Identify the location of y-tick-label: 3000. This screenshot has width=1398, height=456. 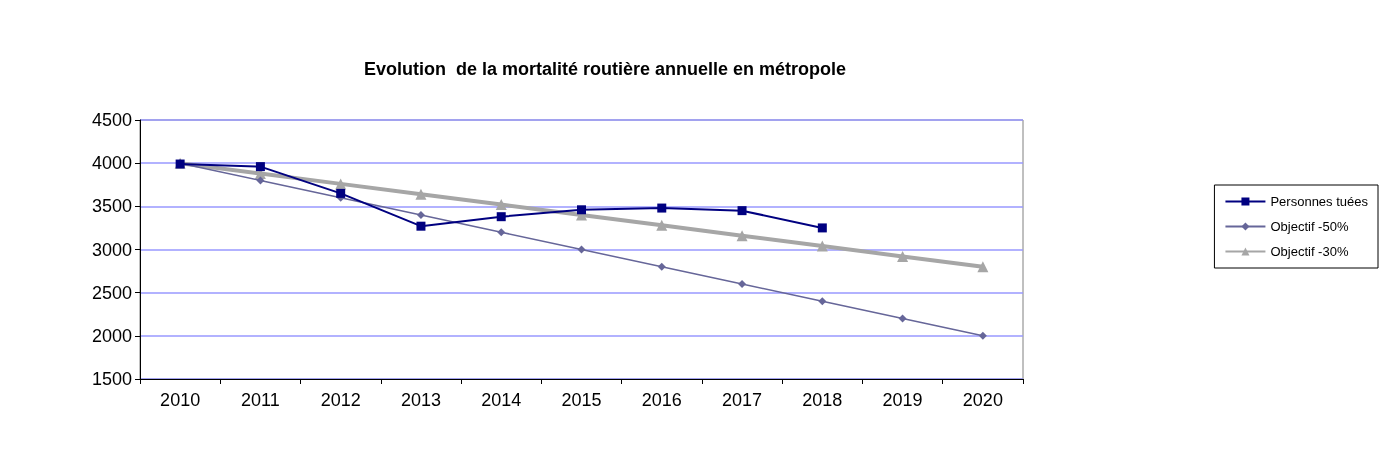
(111, 249).